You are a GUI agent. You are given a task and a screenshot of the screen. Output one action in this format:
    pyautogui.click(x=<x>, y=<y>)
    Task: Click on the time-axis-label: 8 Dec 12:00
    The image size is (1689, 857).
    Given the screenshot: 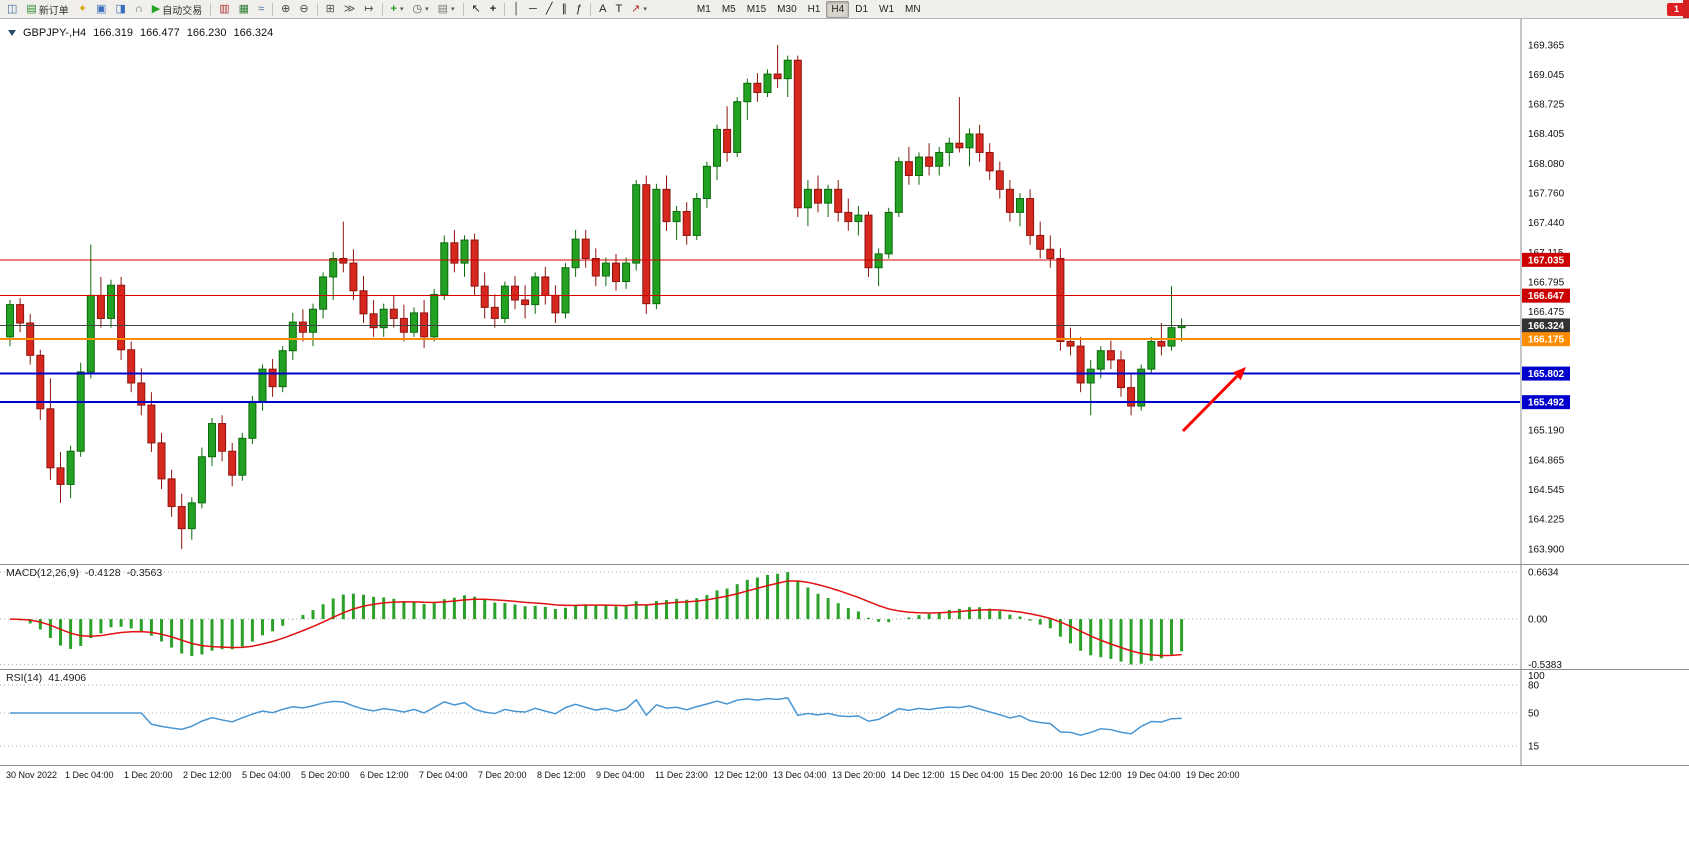 What is the action you would take?
    pyautogui.click(x=561, y=775)
    